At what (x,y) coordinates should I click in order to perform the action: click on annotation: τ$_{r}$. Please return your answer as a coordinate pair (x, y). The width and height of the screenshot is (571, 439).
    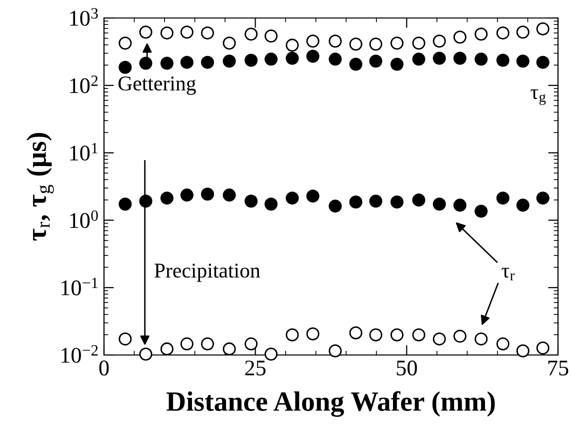
    Looking at the image, I should click on (508, 274).